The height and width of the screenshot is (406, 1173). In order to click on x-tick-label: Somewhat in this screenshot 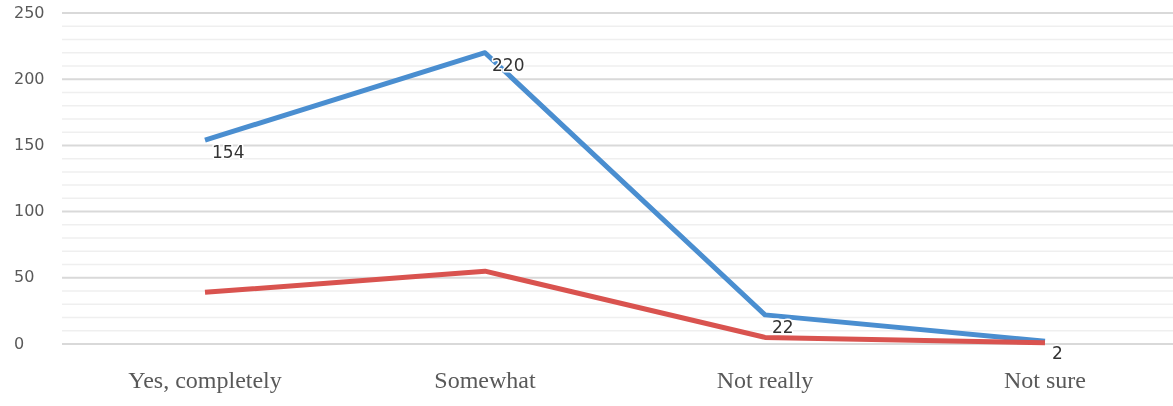, I will do `click(485, 379)`.